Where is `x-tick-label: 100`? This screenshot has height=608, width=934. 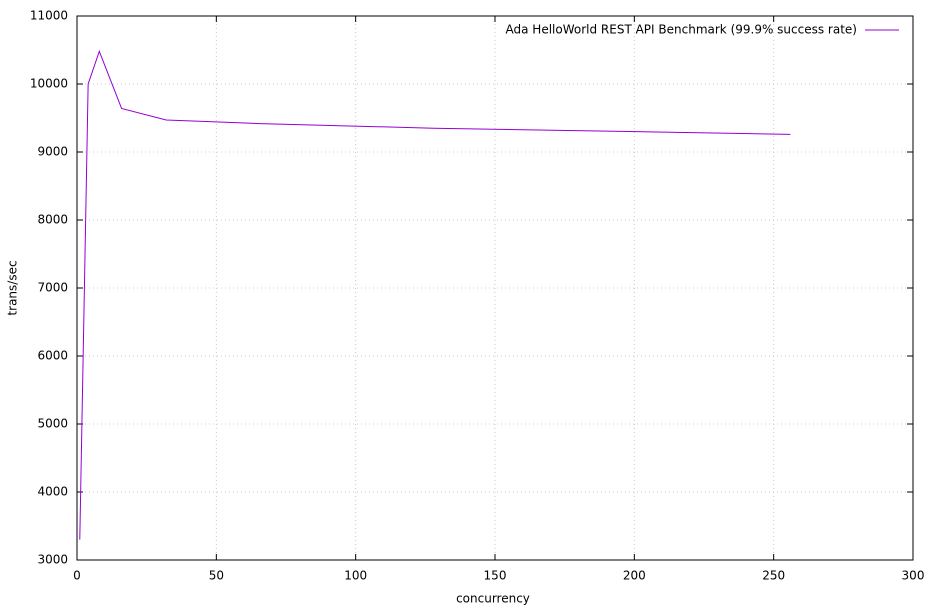
x-tick-label: 100 is located at coordinates (355, 576).